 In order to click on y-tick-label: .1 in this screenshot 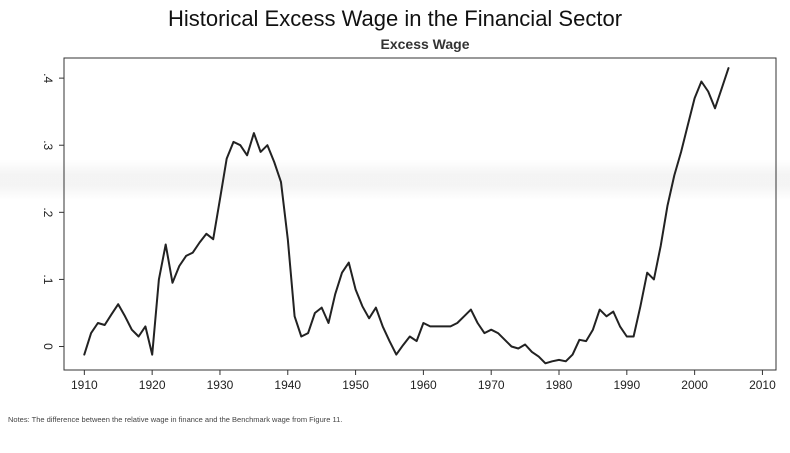, I will do `click(48, 279)`.